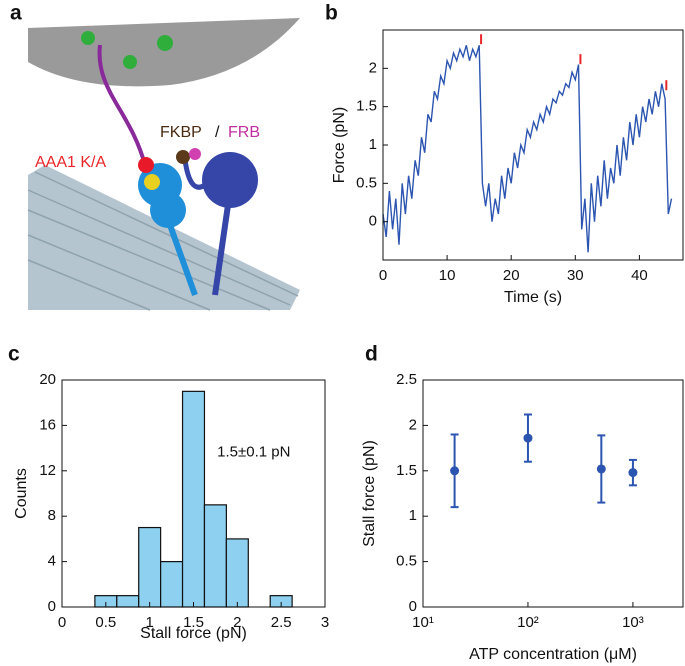 Image resolution: width=685 pixels, height=666 pixels. I want to click on x-tick-label: 10¹, so click(423, 622).